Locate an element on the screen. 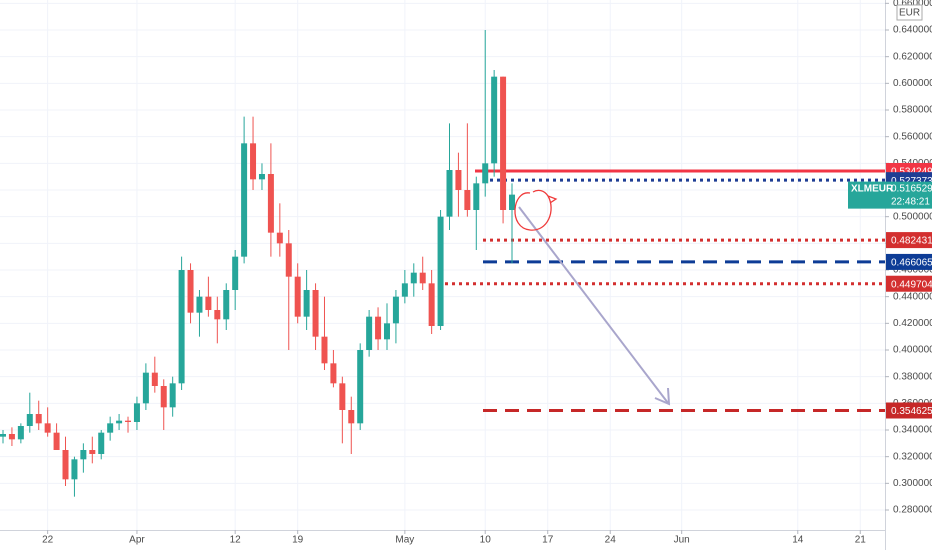 The image size is (932, 550). time-axis: 22 Apr 12 19 May 10 17 24 Jun 14 21 is located at coordinates (454, 538).